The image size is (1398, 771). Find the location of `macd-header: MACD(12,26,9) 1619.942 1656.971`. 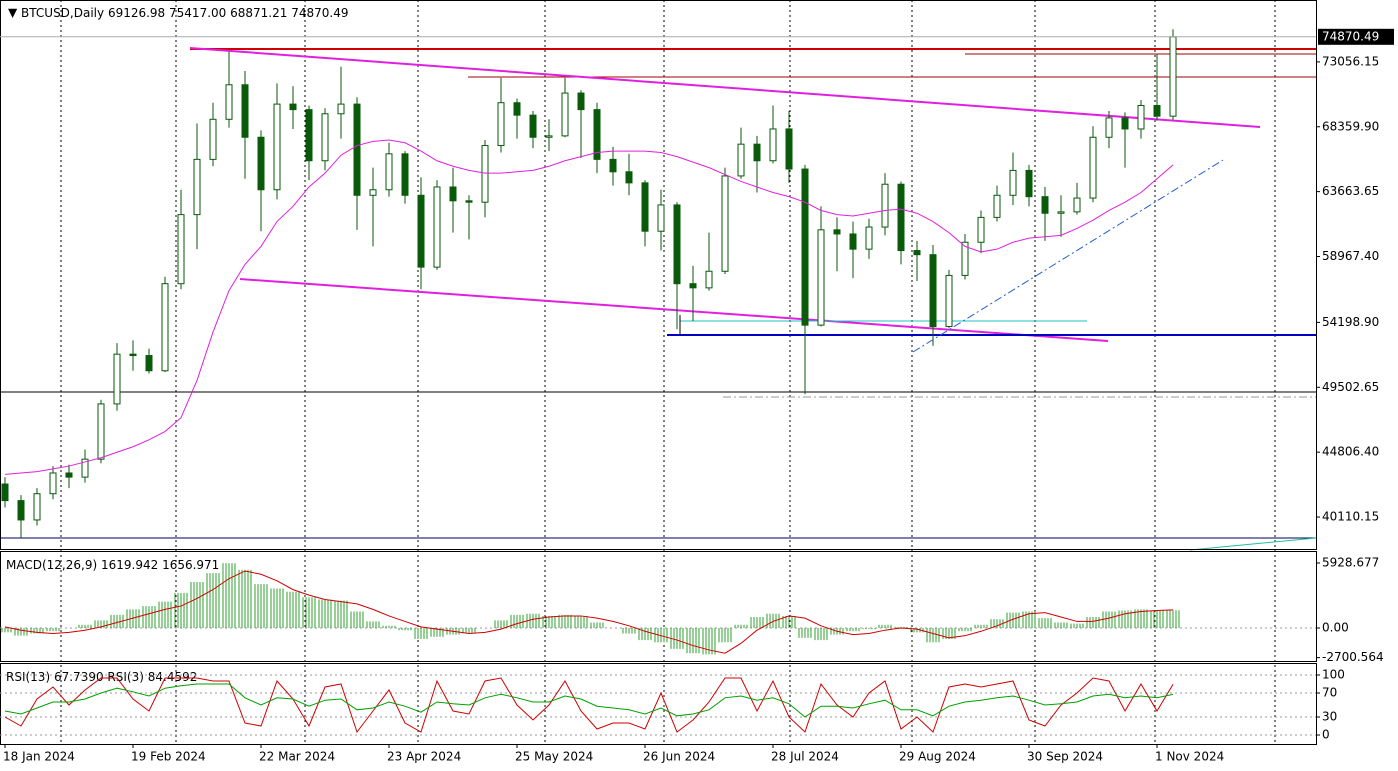

macd-header: MACD(12,26,9) 1619.942 1656.971 is located at coordinates (112, 565).